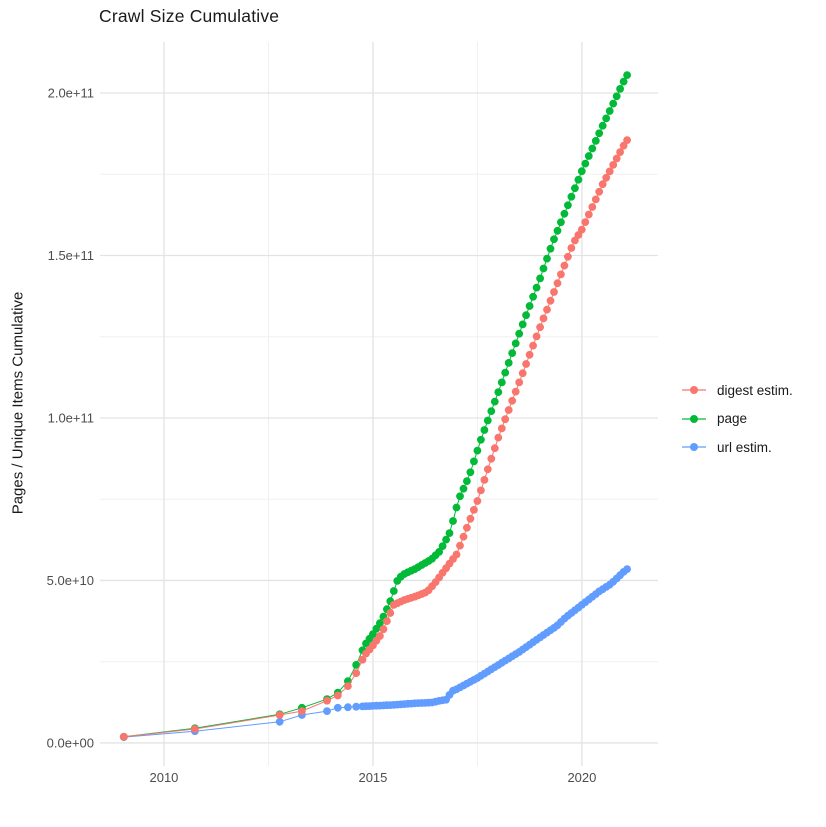  What do you see at coordinates (70, 742) in the screenshot?
I see `y-tick-label: 0.0e+00` at bounding box center [70, 742].